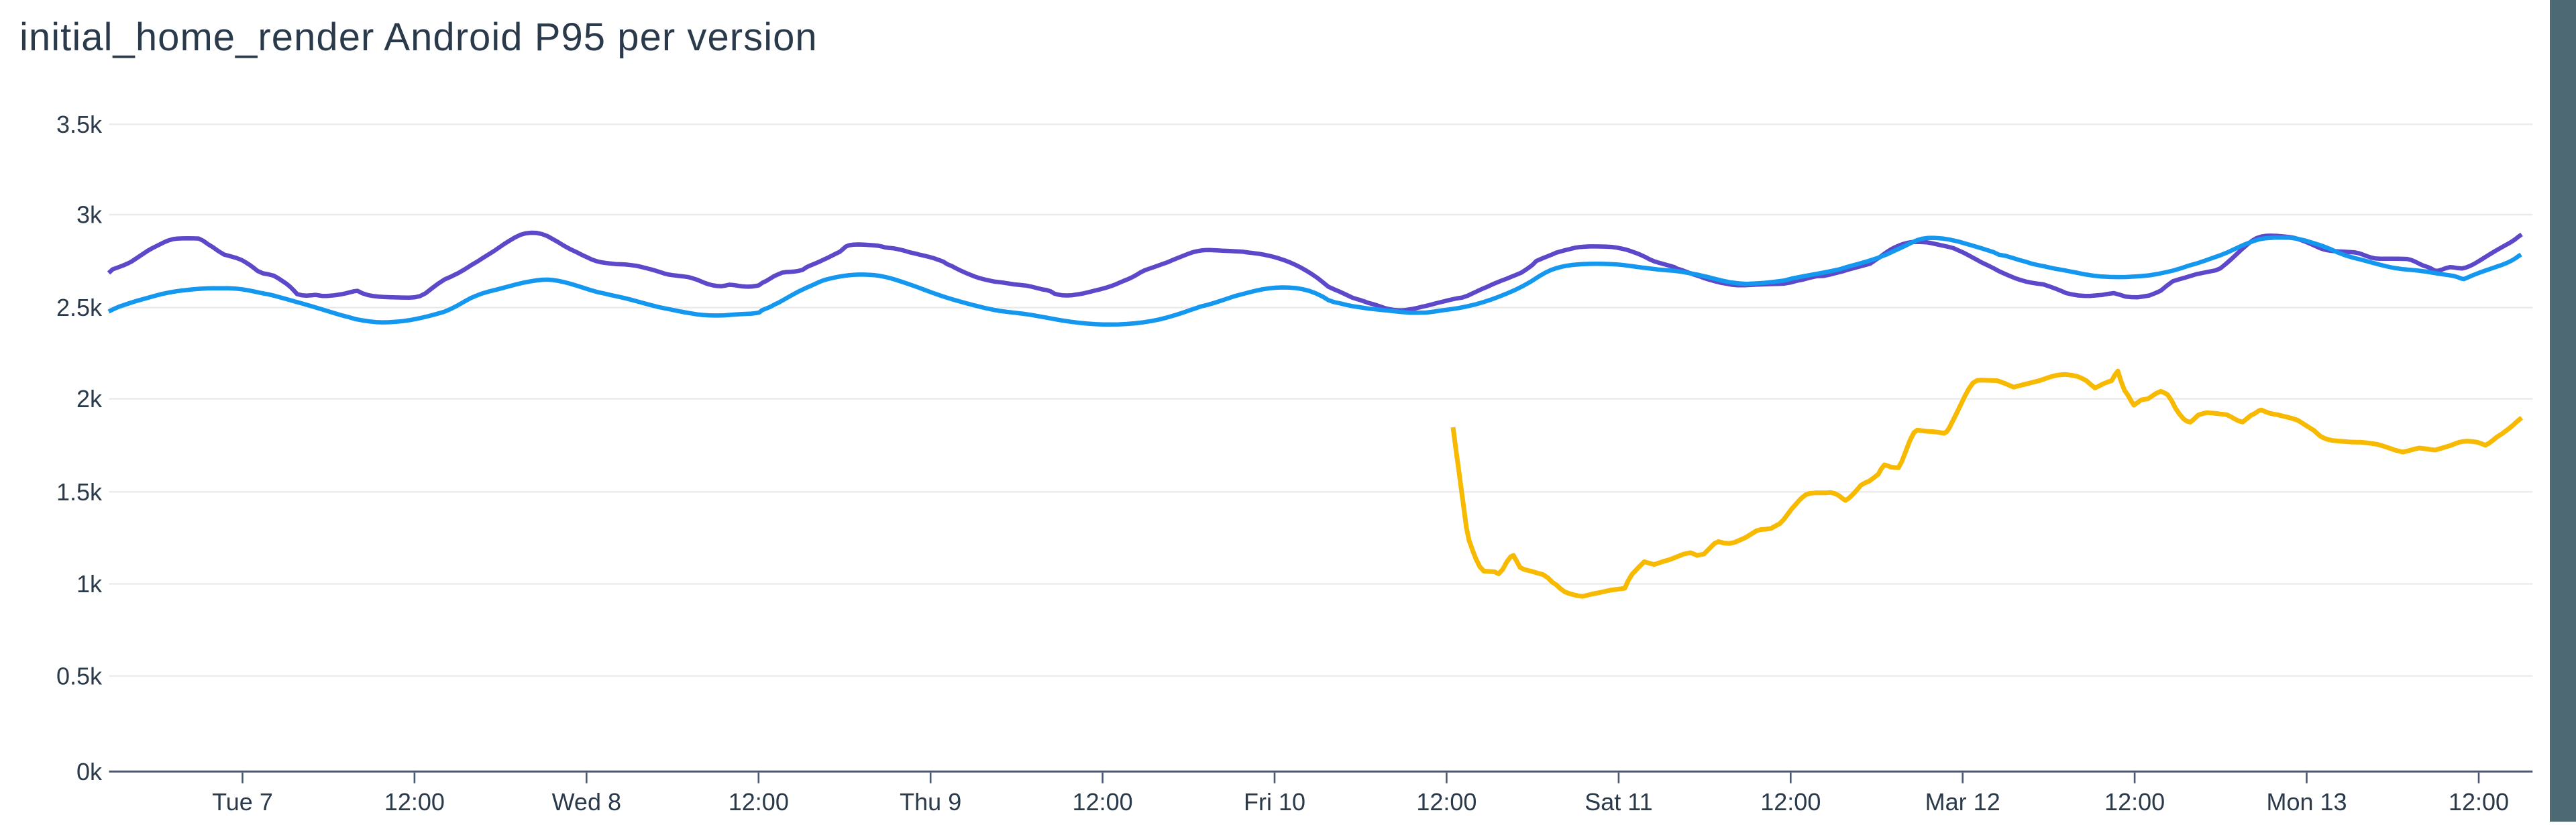 The image size is (2576, 825). Describe the element at coordinates (79, 676) in the screenshot. I see `svg-text: 0.5k` at that location.